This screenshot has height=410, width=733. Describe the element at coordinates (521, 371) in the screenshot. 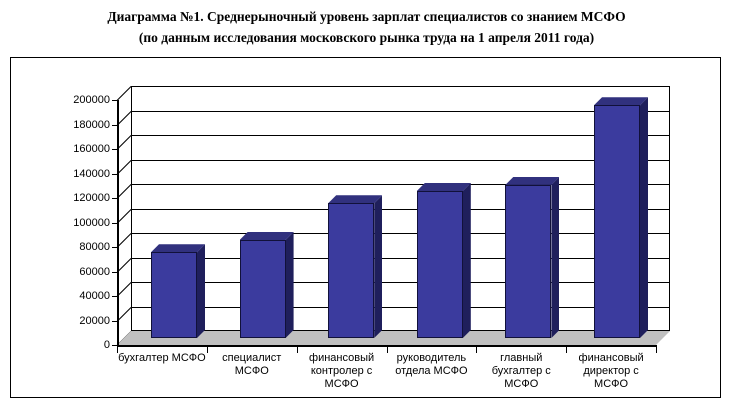

I see `category-label: главный бухгалтер с МСФО` at that location.